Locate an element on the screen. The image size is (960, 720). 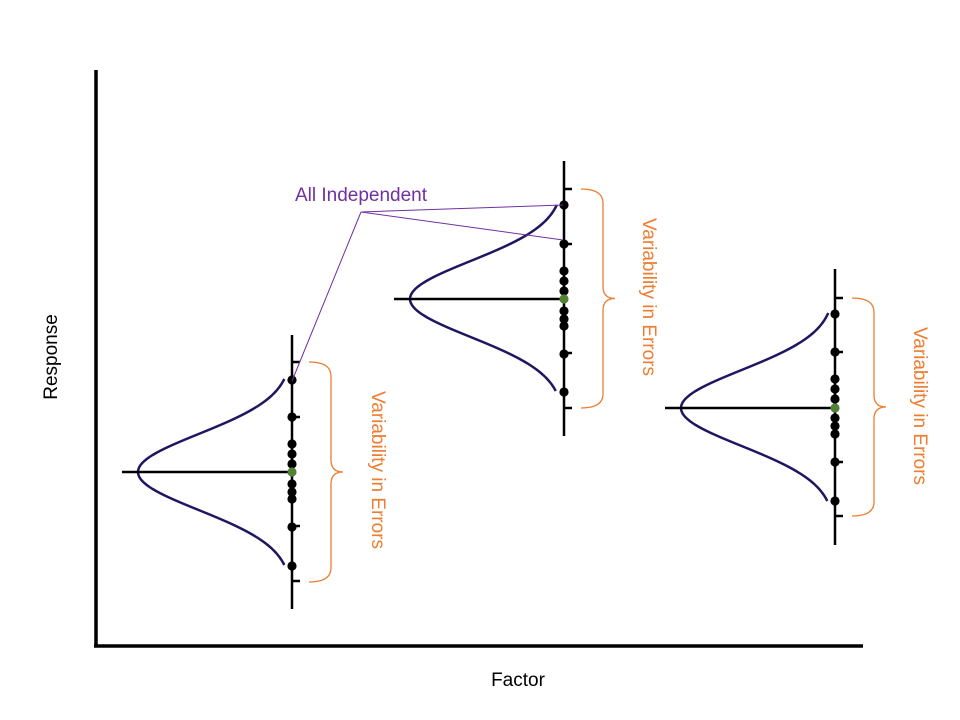
annotation-pointer-middle is located at coordinates (462, 226).